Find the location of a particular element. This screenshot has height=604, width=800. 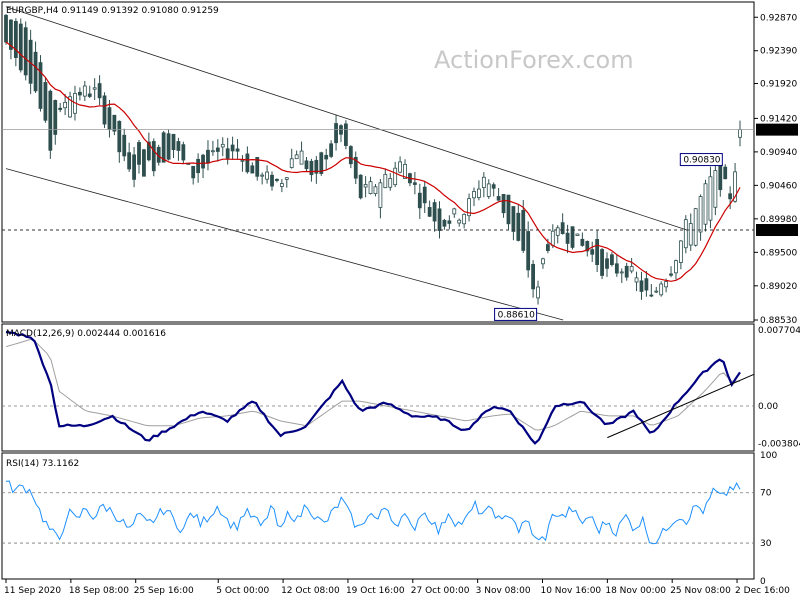

price-y-tick-label: 0.92870 is located at coordinates (778, 18).